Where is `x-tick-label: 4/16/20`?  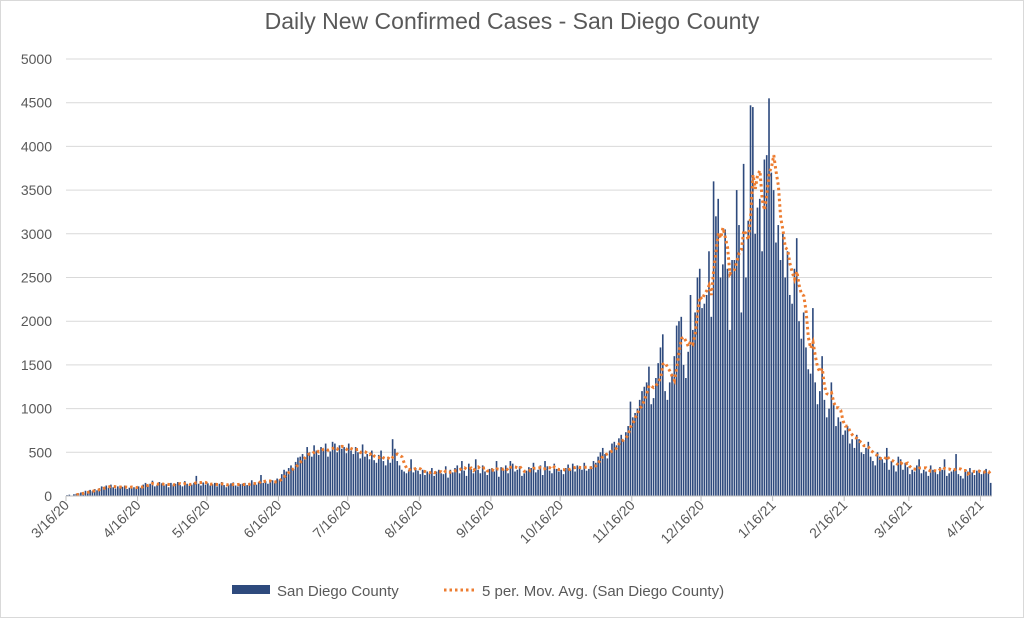 x-tick-label: 4/16/20 is located at coordinates (121, 519).